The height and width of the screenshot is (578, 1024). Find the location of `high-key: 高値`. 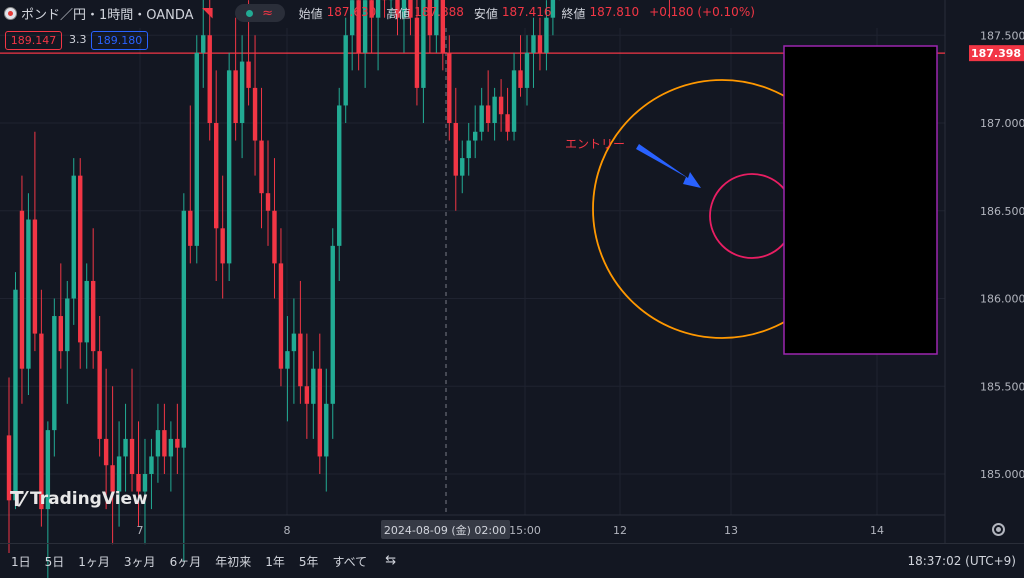

high-key: 高値 is located at coordinates (398, 13).